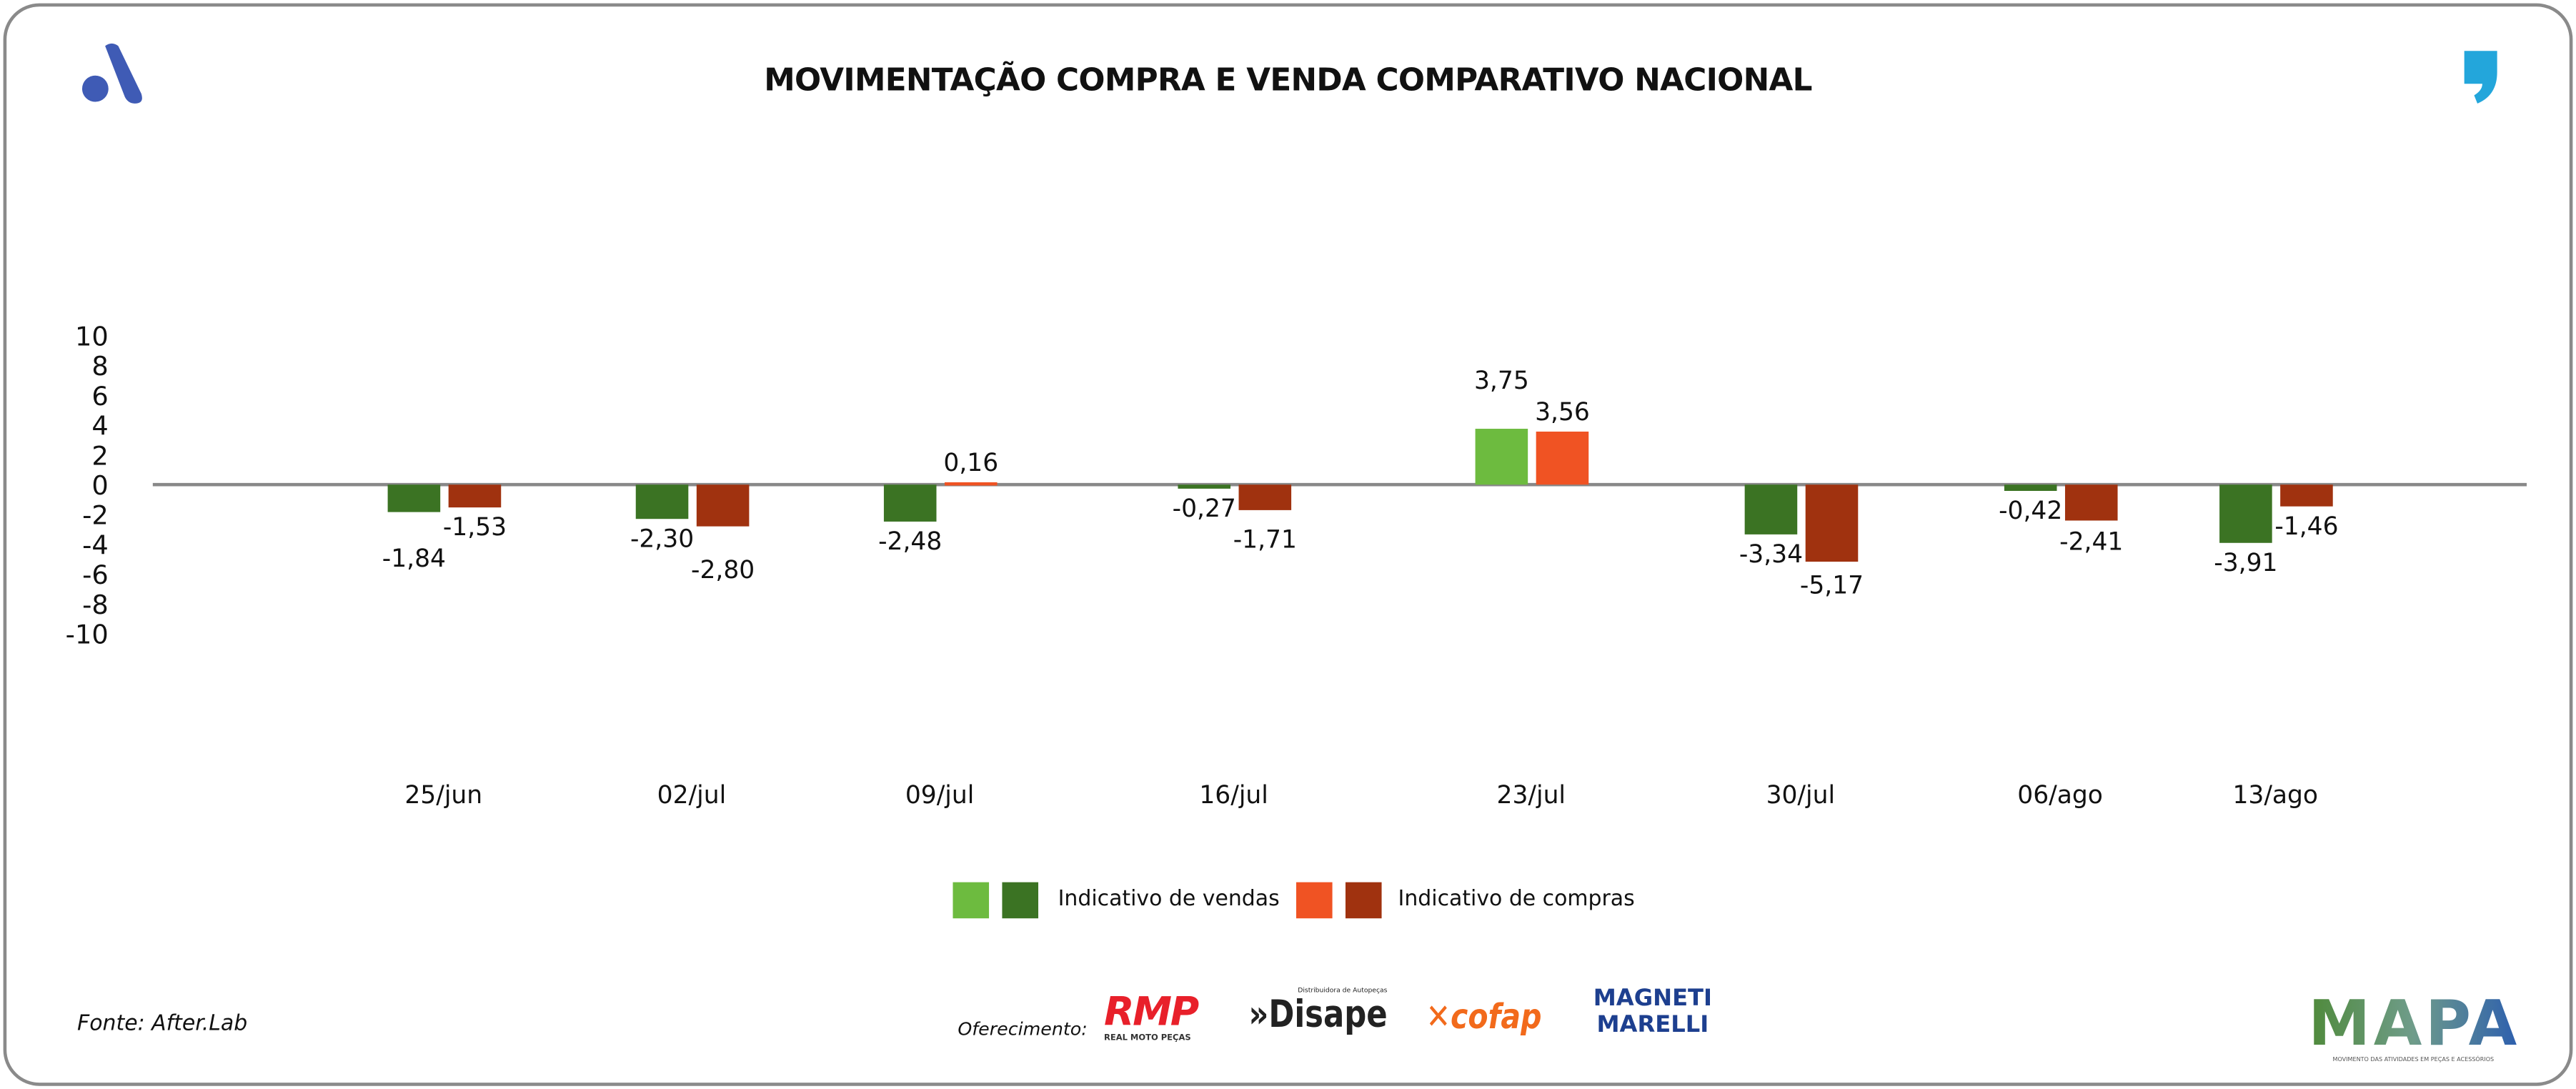  Describe the element at coordinates (95, 544) in the screenshot. I see `y-tick-label: -4` at that location.